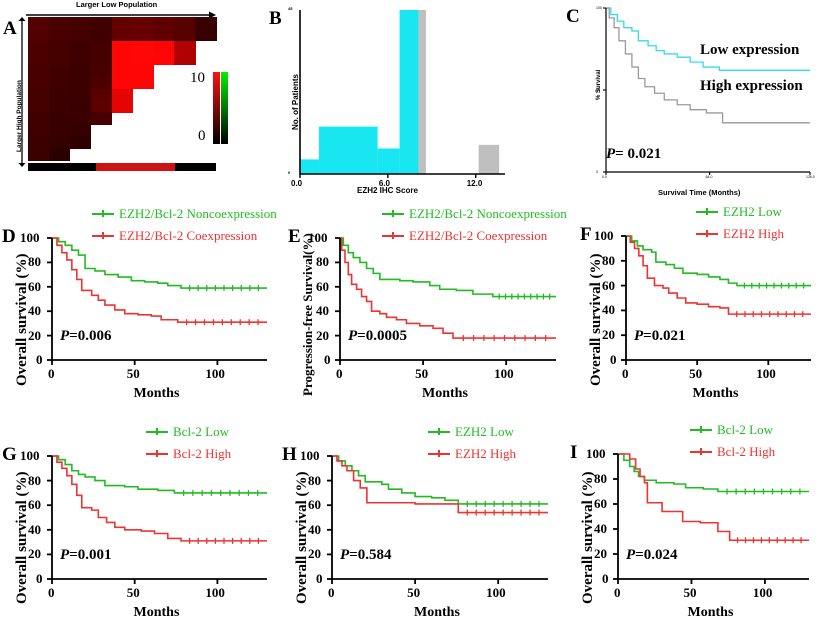 This screenshot has width=825, height=635. What do you see at coordinates (638, 154) in the screenshot?
I see `panel-c-pvalue-value: = 0.021` at bounding box center [638, 154].